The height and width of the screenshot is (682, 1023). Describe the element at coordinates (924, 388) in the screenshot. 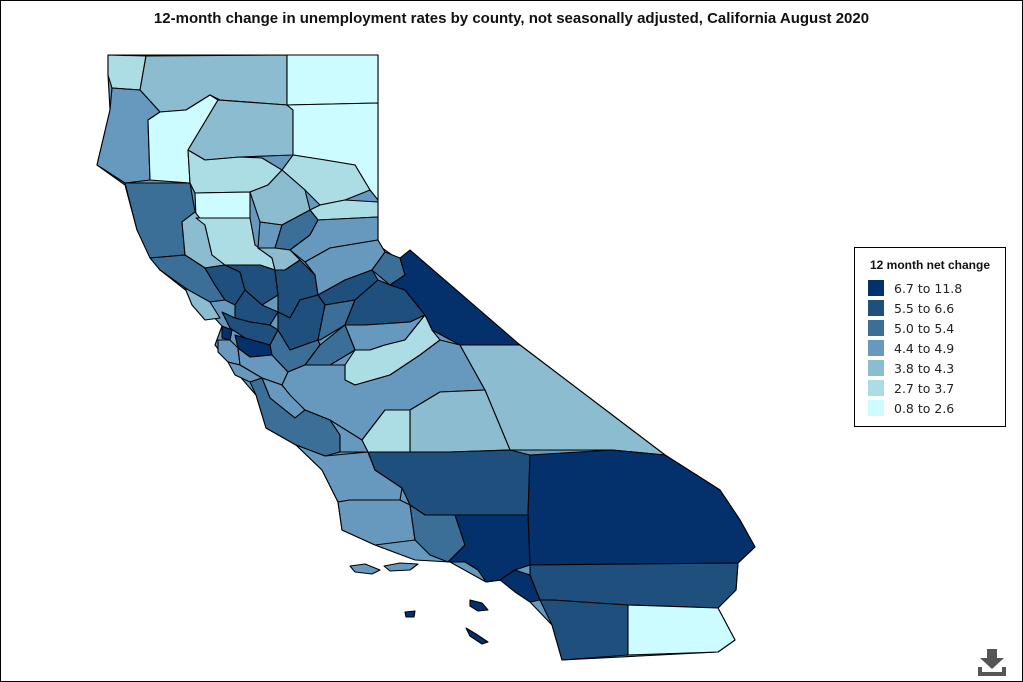

I see `legend-label: 2.7 to 3.7` at that location.